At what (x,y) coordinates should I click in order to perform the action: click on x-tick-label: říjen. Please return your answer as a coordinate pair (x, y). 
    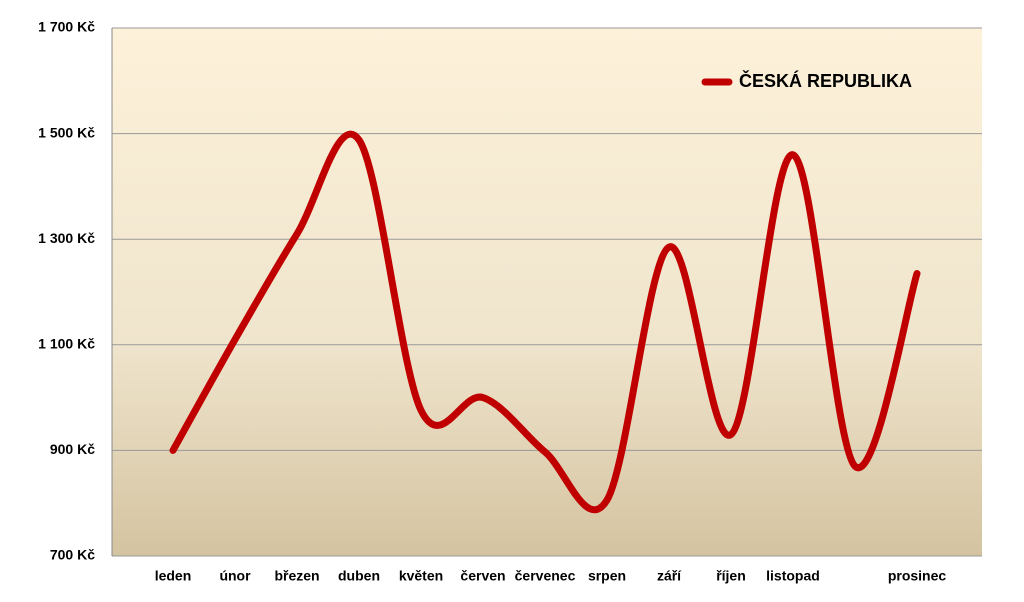
    Looking at the image, I should click on (731, 576).